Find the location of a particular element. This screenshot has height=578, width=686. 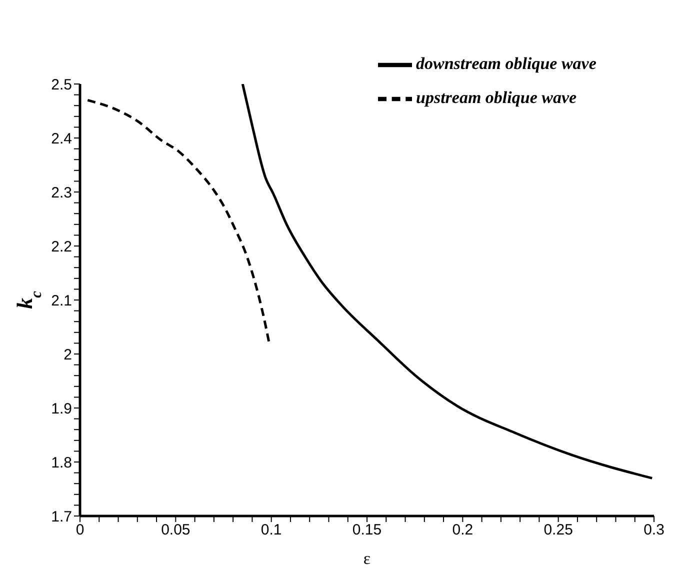

y-tick-label: 1.7 is located at coordinates (61, 517).